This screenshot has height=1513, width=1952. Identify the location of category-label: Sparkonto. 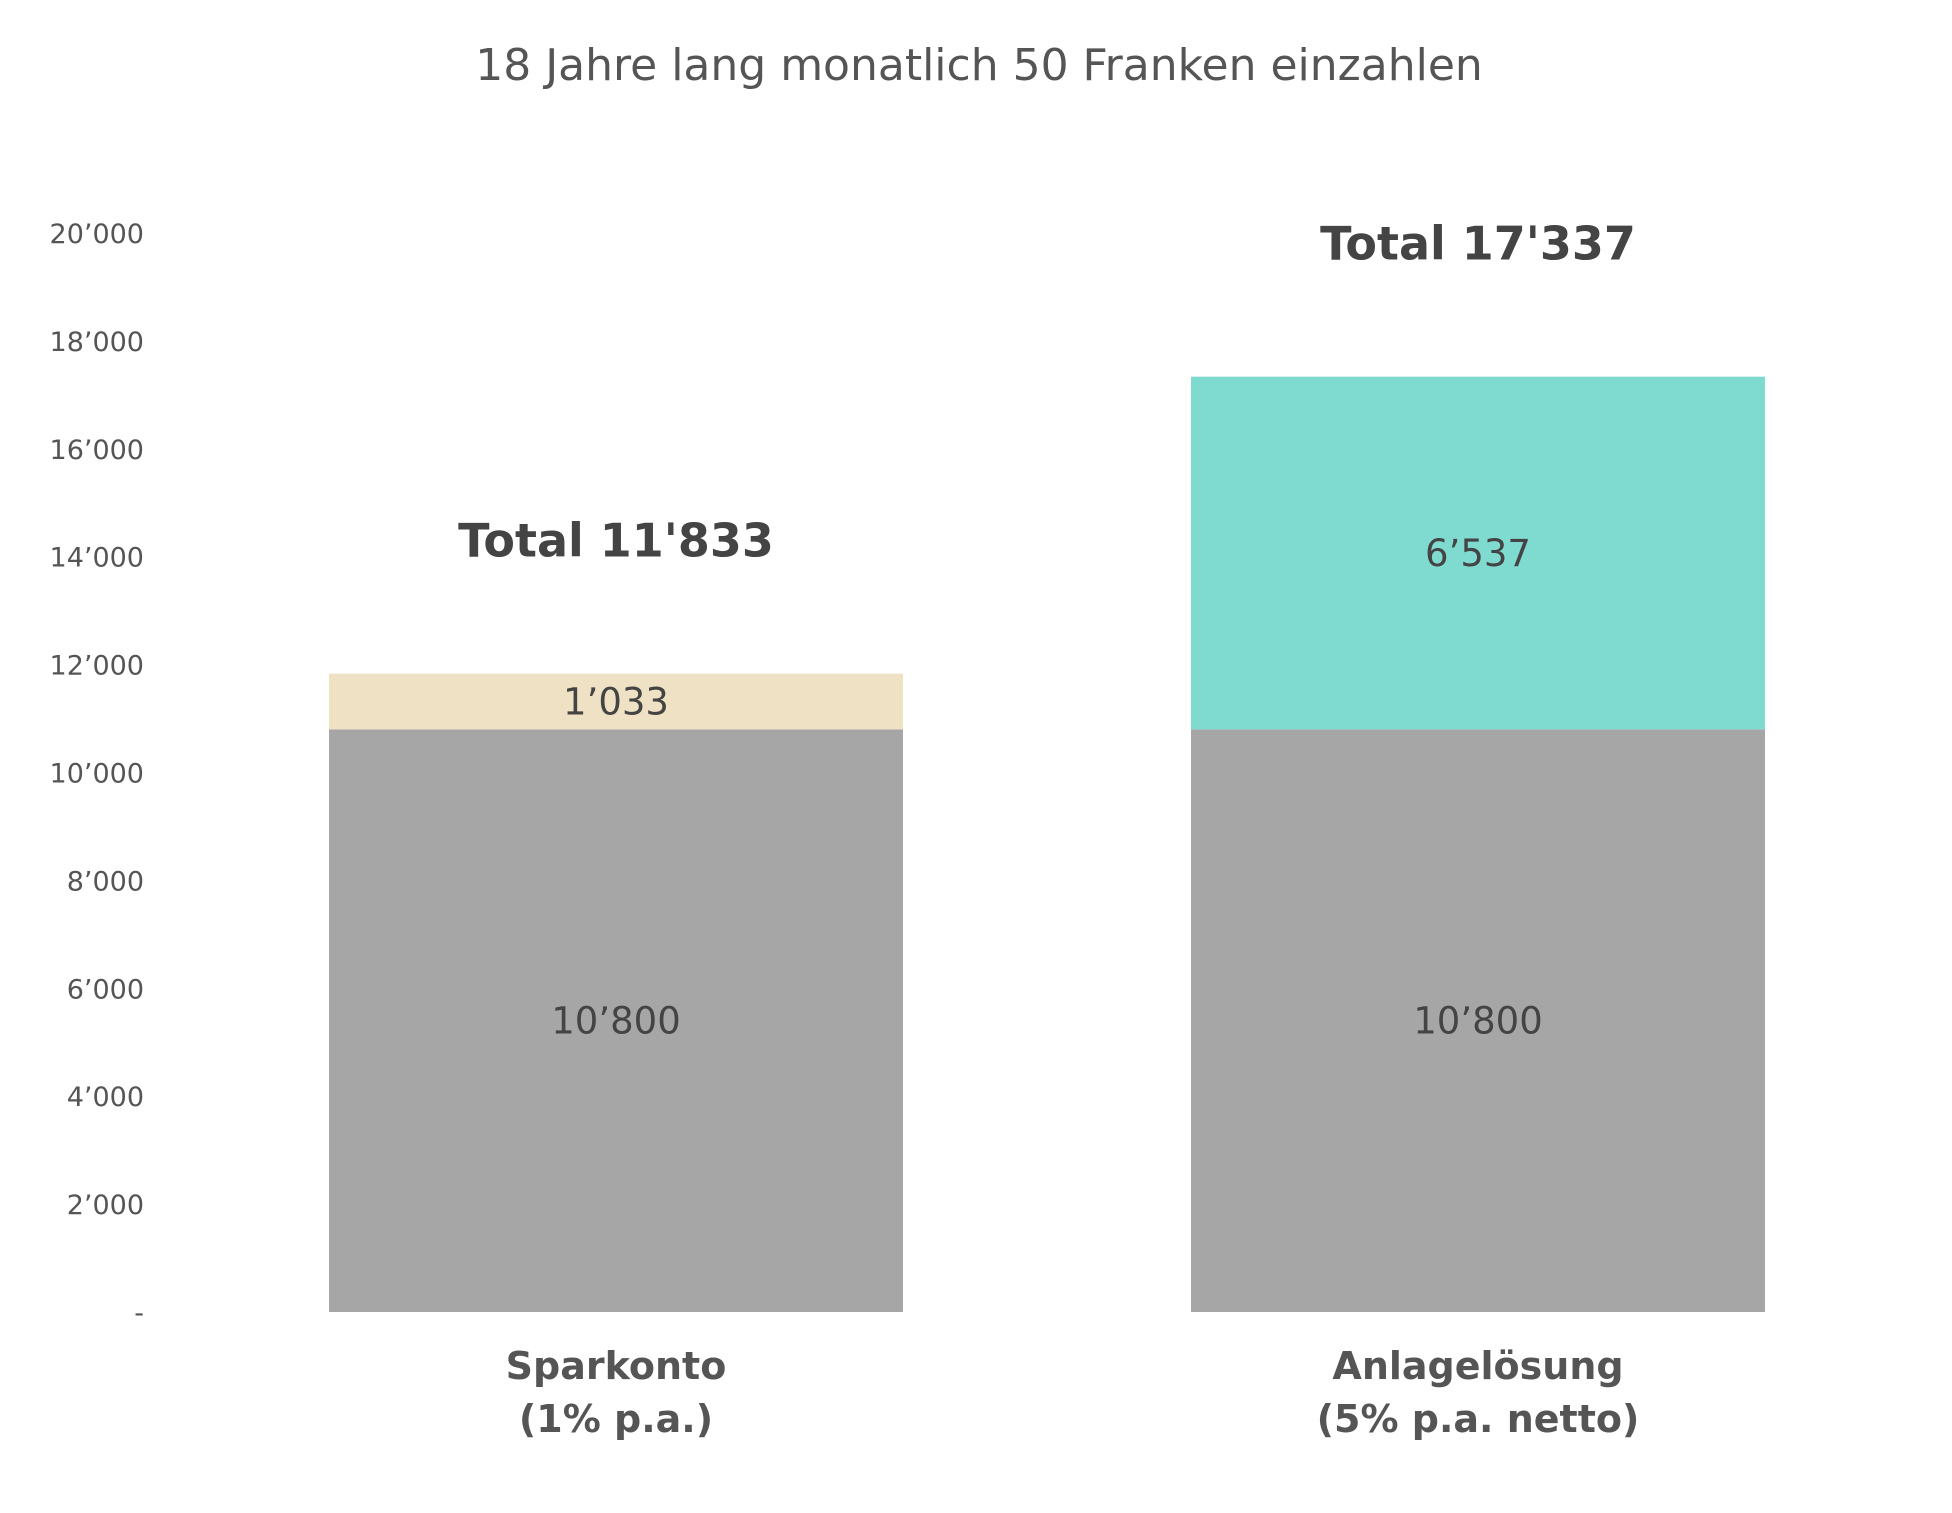
(616, 1366).